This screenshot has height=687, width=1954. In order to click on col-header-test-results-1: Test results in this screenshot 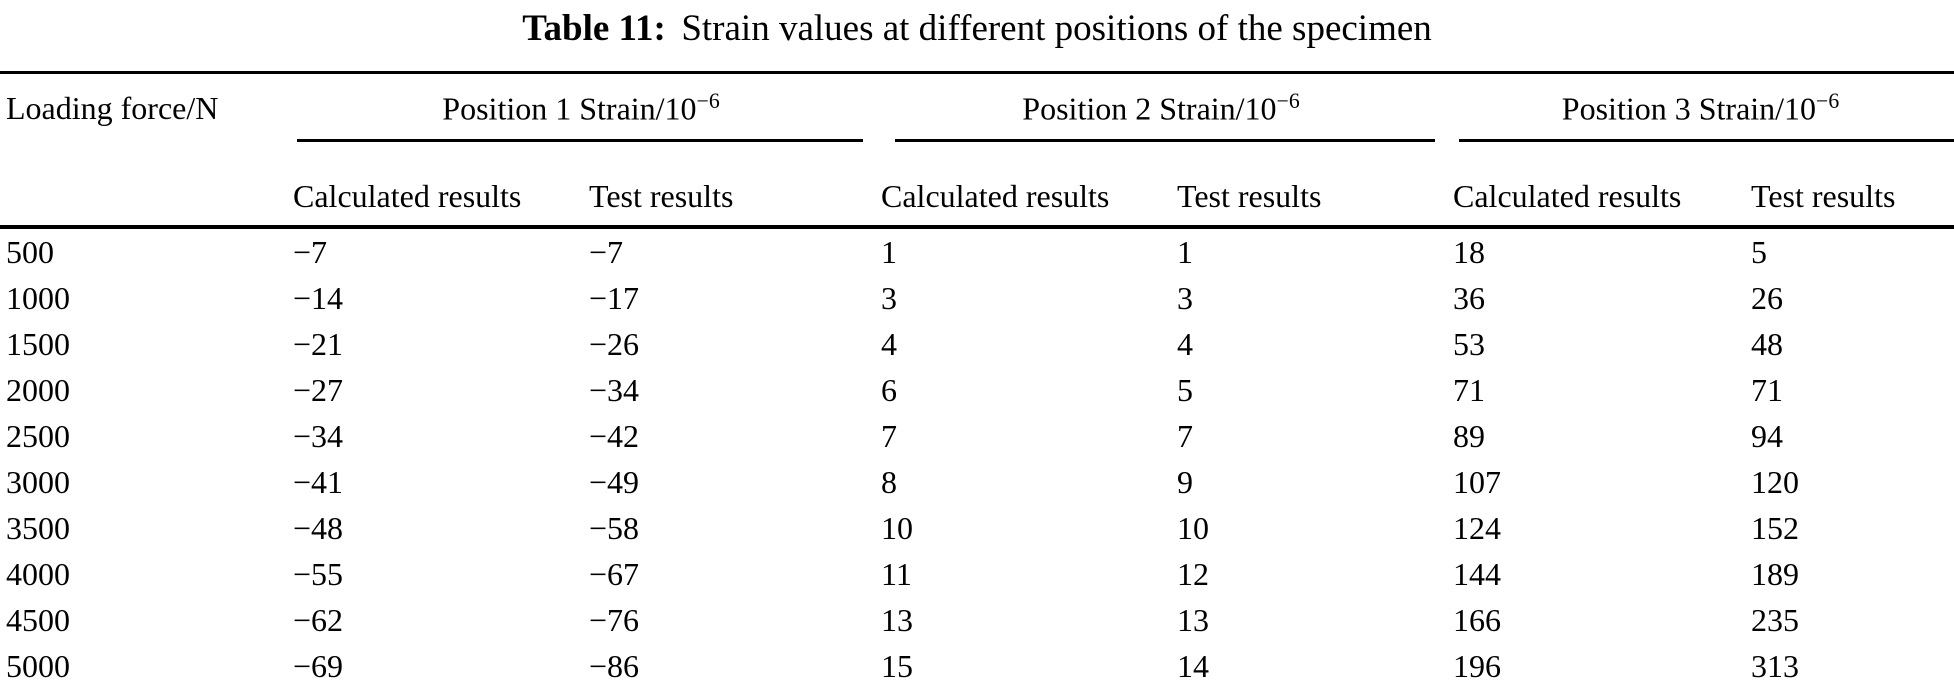, I will do `click(729, 185)`.